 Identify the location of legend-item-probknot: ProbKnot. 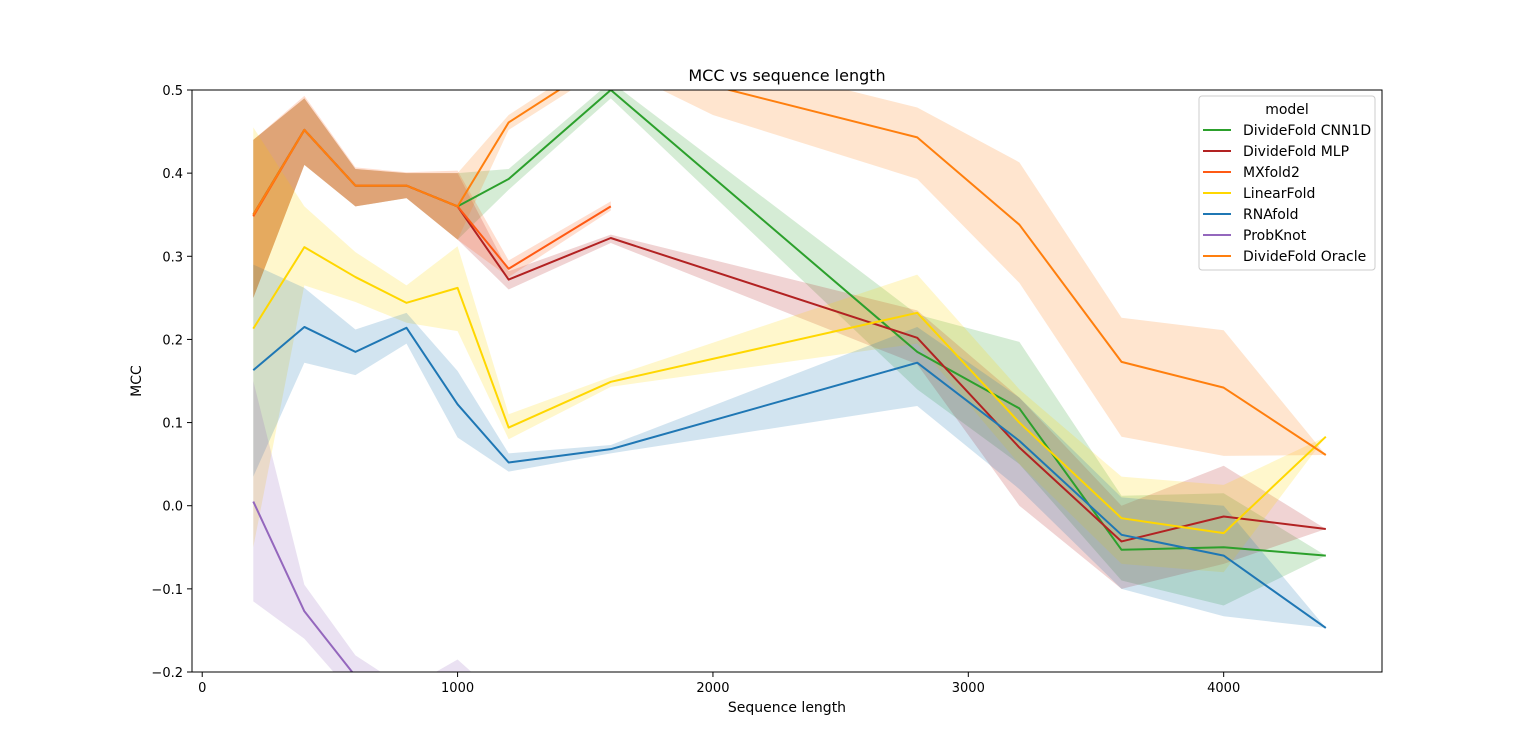
(1255, 236).